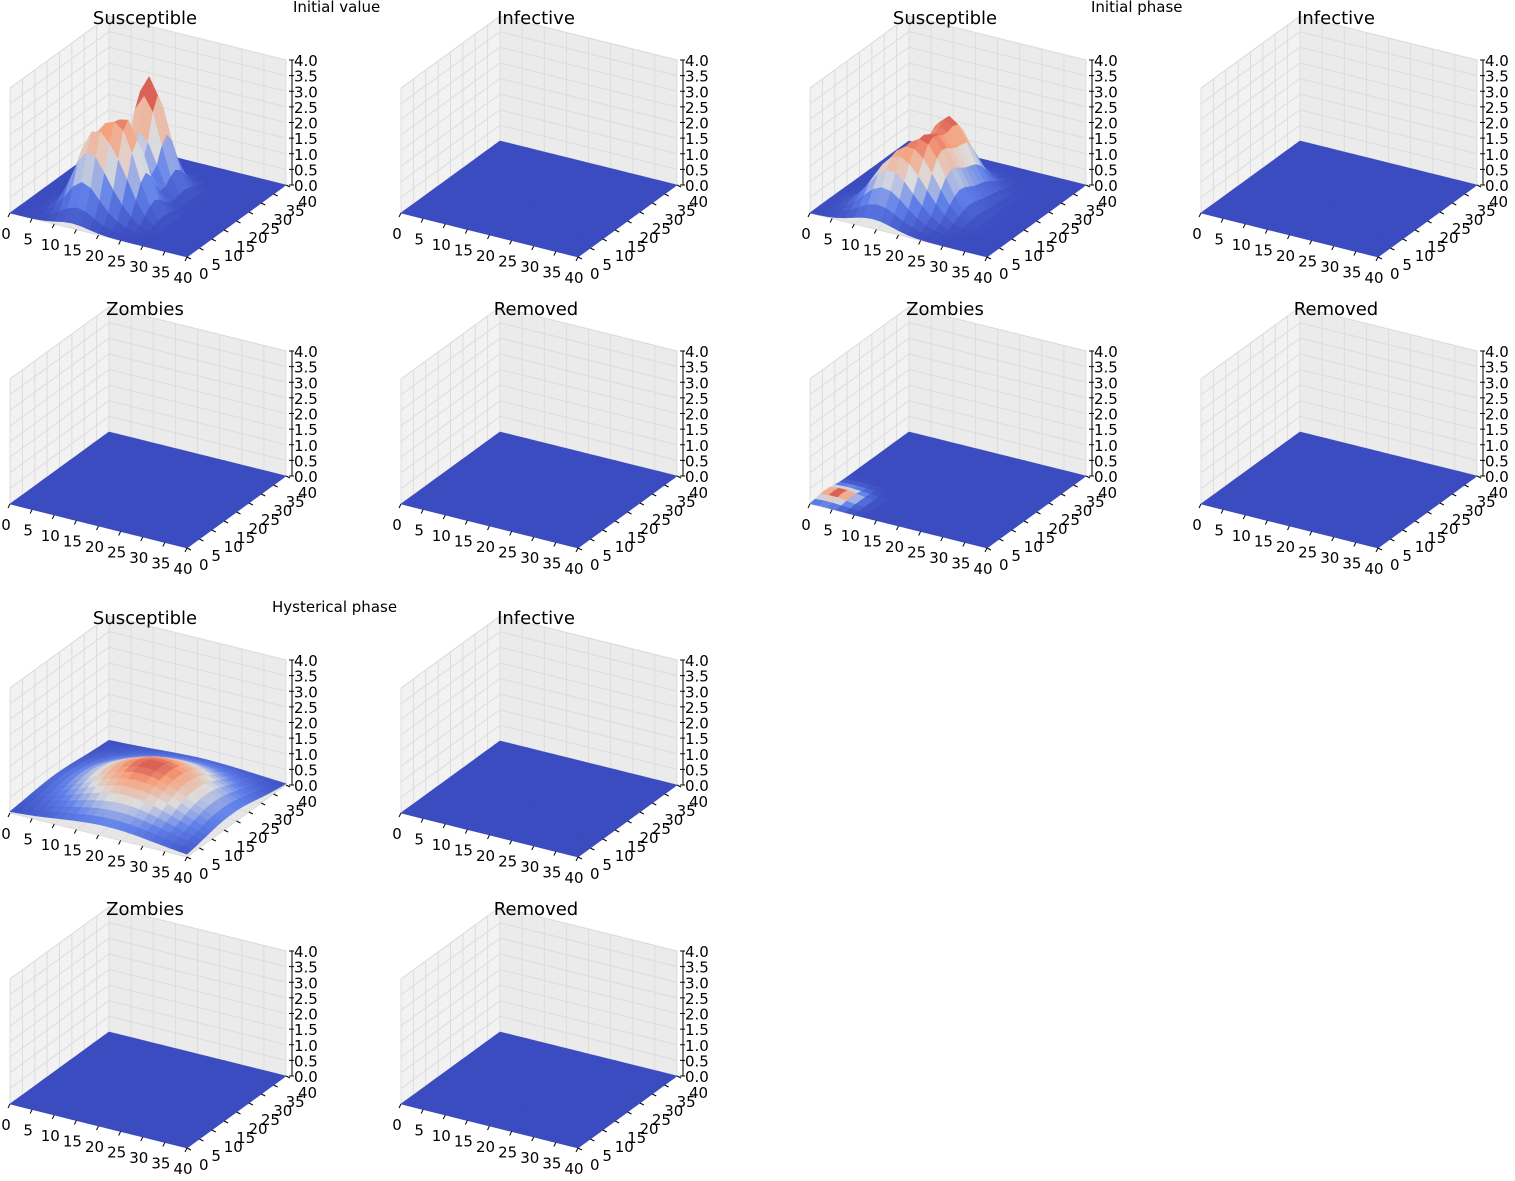 This screenshot has width=1515, height=1181. I want to click on y-tick-label: 0, so click(1395, 565).